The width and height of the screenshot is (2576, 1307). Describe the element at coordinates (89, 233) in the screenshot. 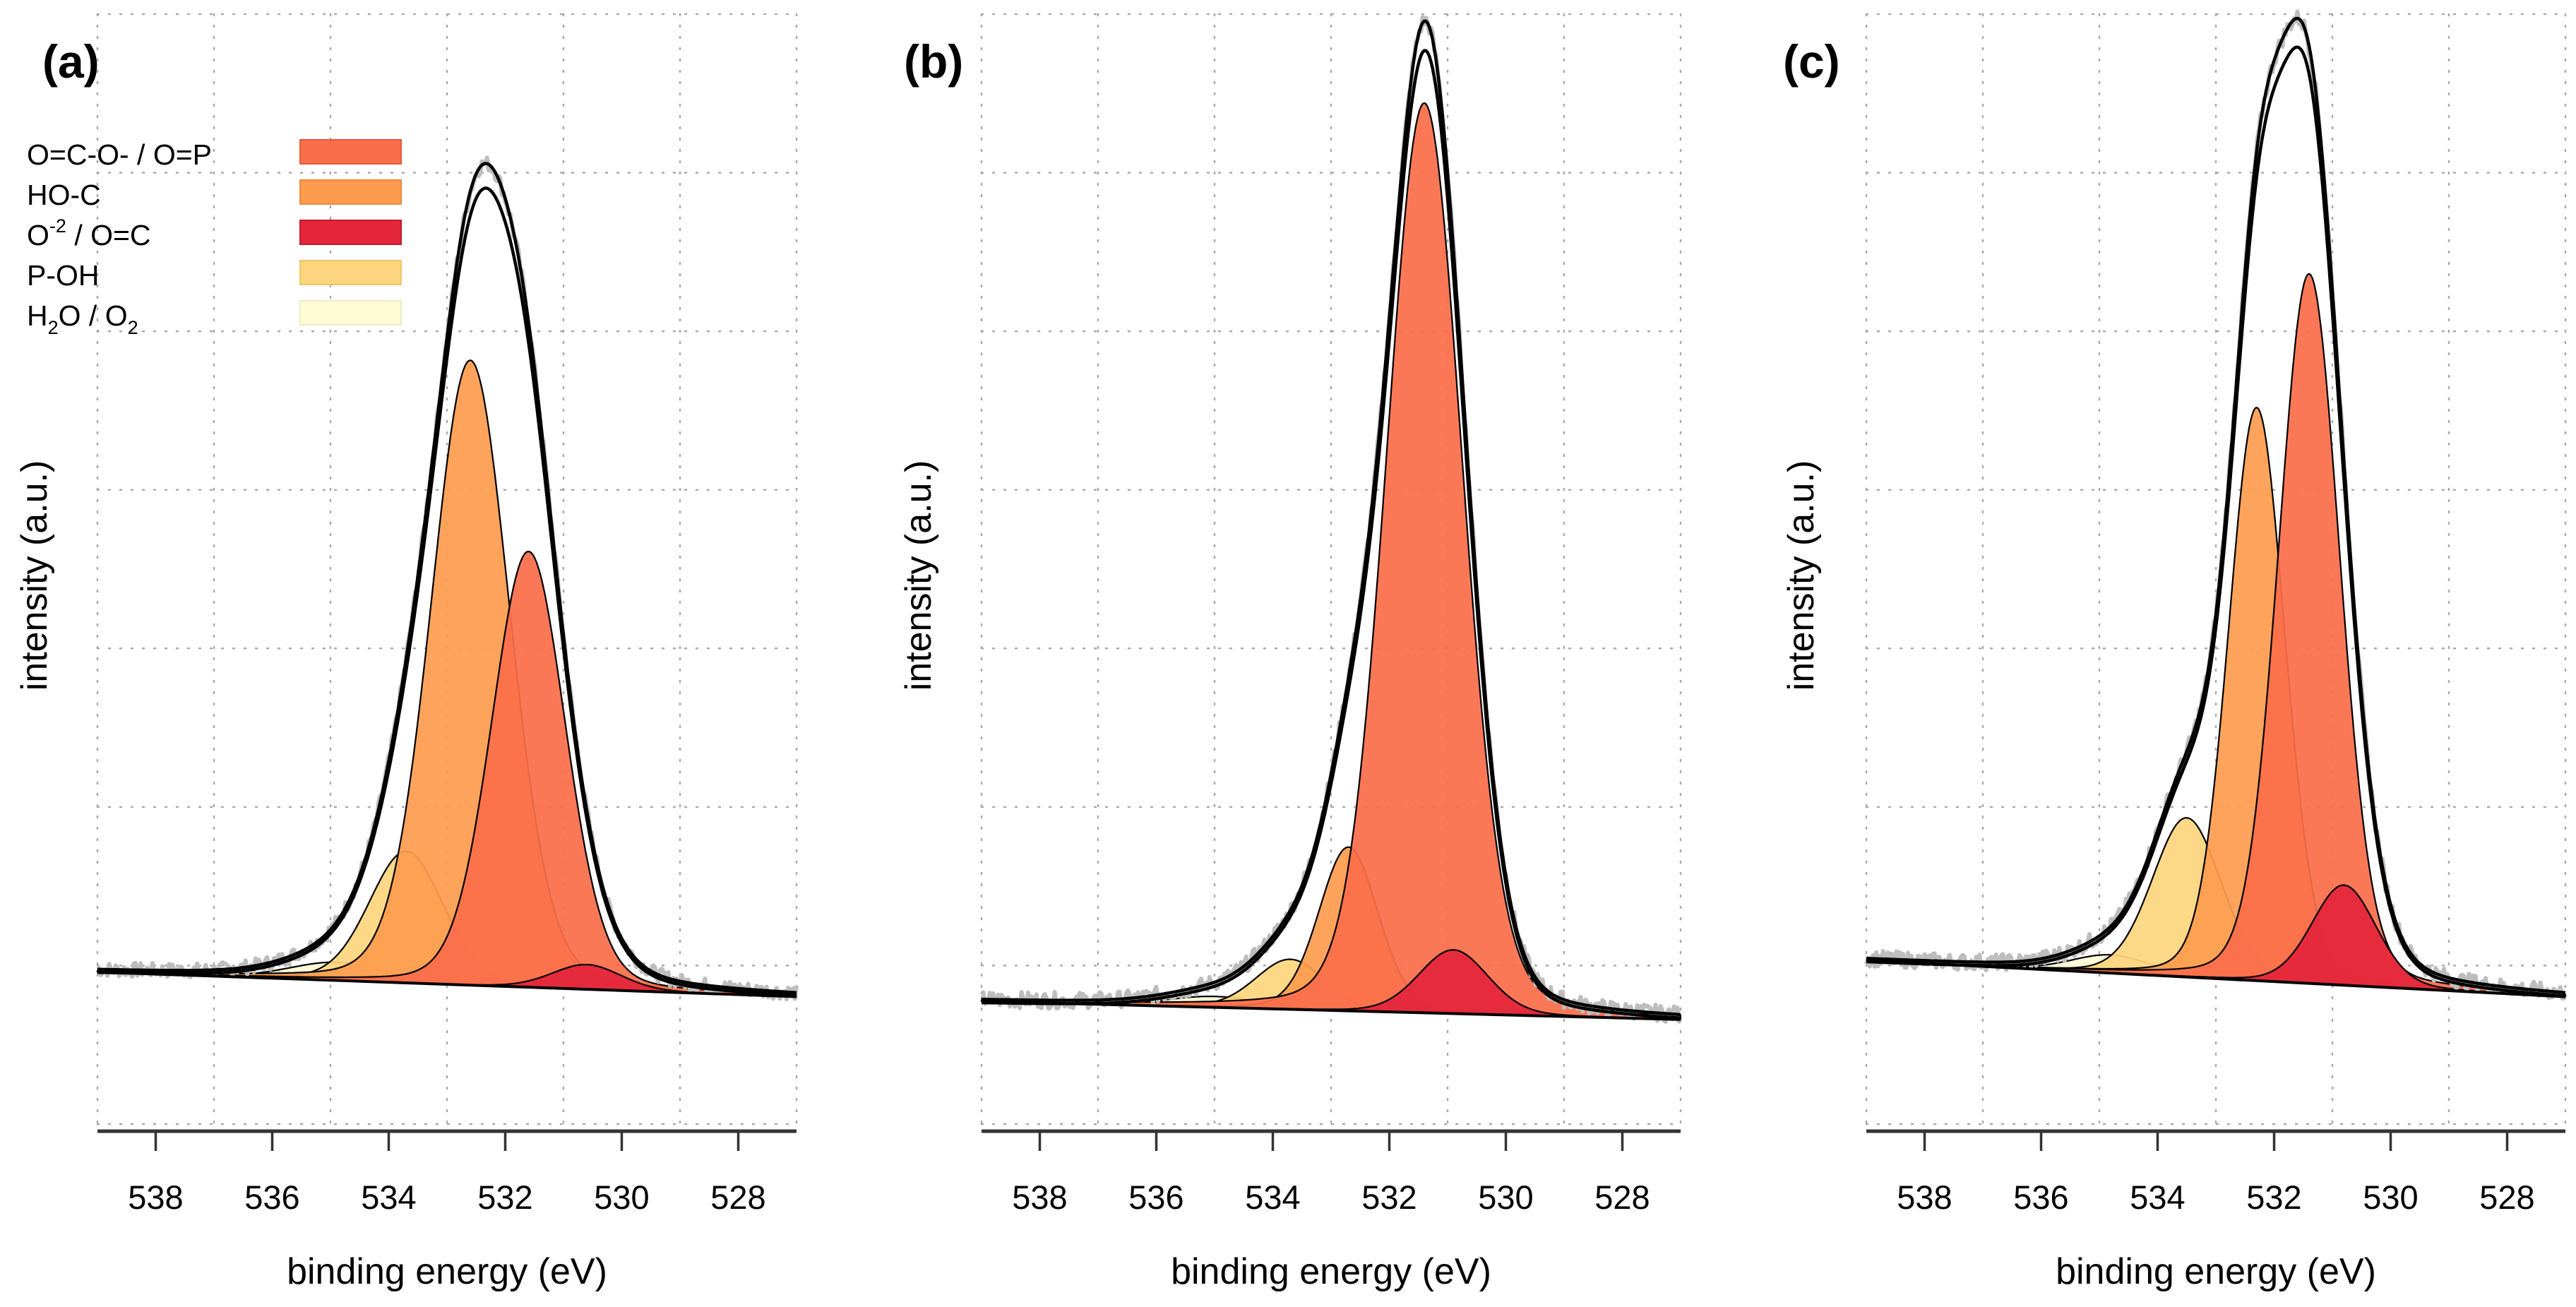

I see `legend-label-oxide: O-2 / O=C` at that location.